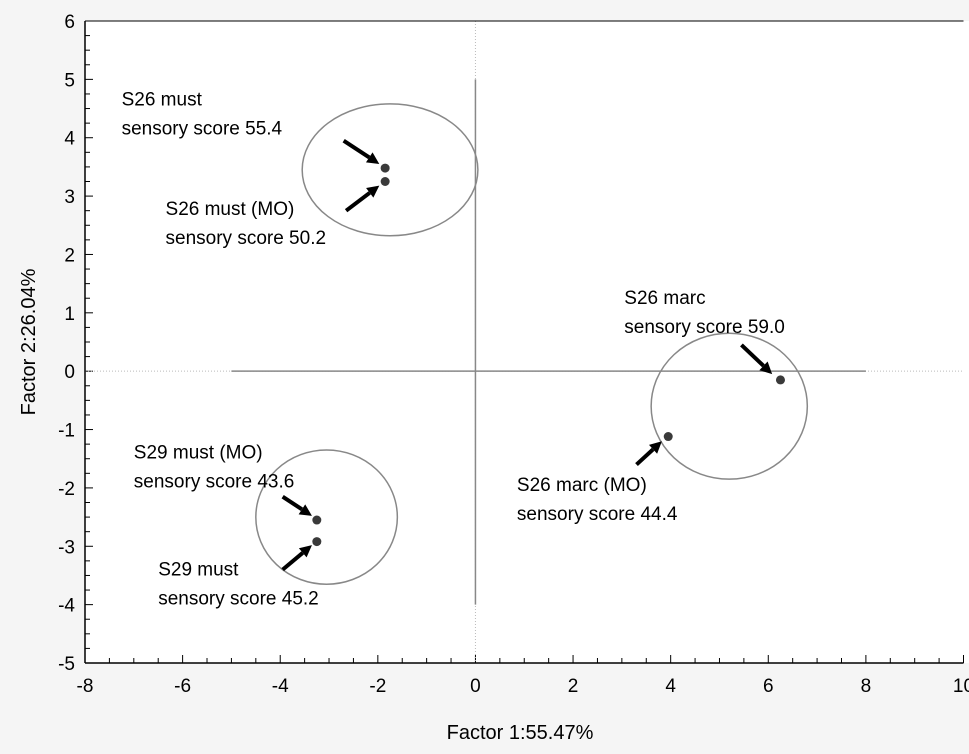 This screenshot has height=754, width=969. I want to click on y-tick-label: 6, so click(69, 22).